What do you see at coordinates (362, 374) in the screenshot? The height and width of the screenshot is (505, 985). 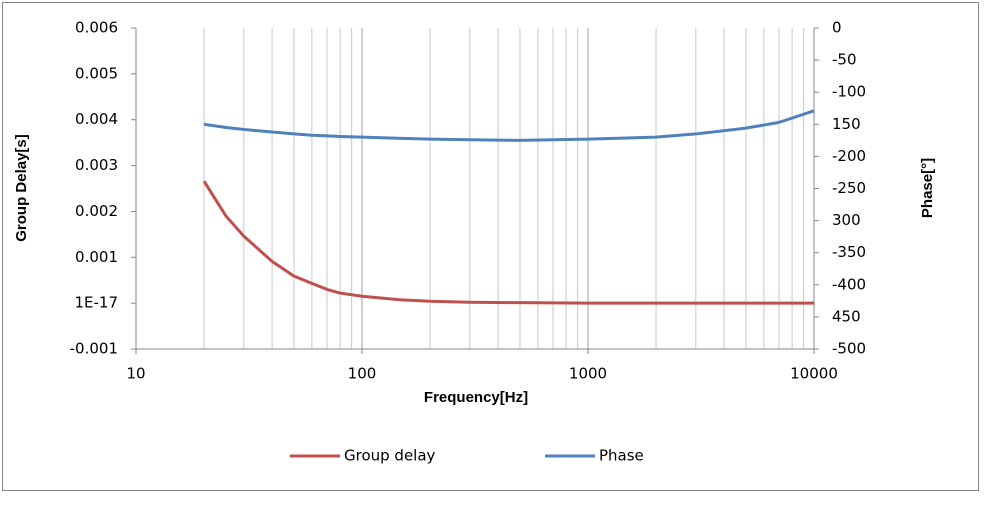 I see `x-tick-label: 100` at bounding box center [362, 374].